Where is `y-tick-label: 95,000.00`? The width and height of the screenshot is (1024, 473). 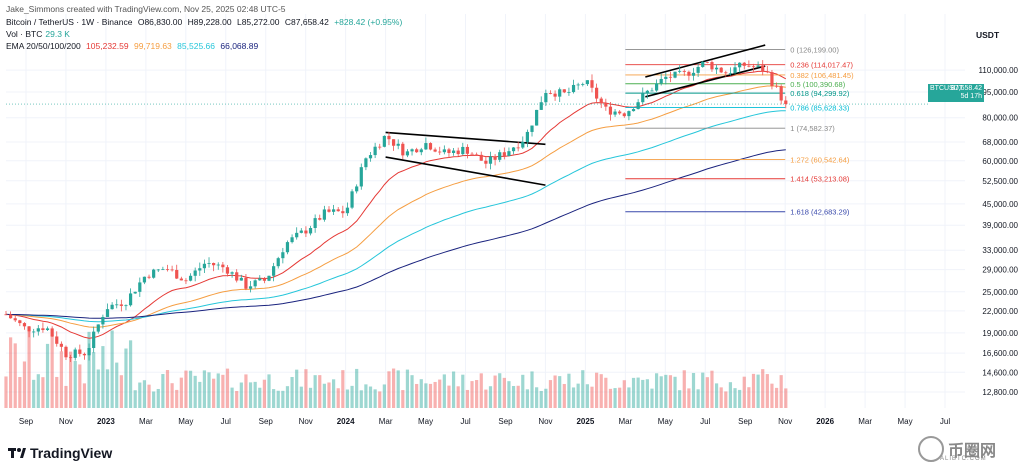 y-tick-label: 95,000.00 is located at coordinates (1000, 92).